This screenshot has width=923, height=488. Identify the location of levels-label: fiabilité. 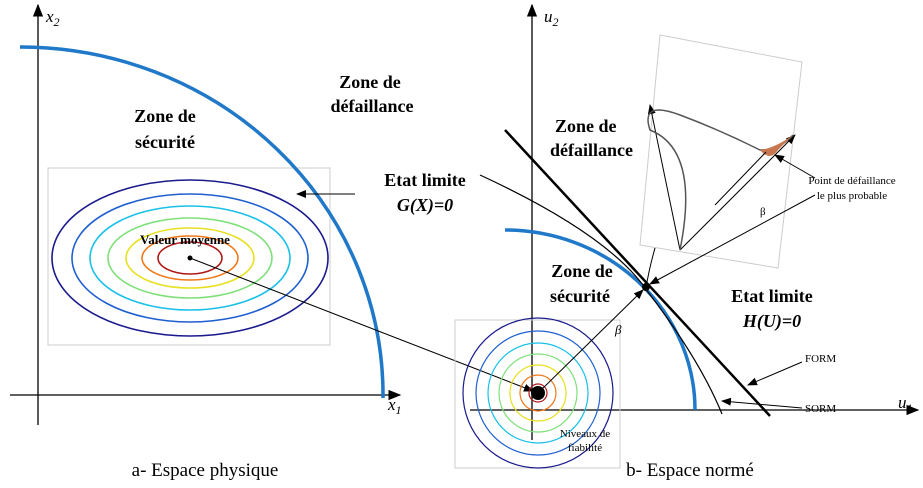
(585, 448).